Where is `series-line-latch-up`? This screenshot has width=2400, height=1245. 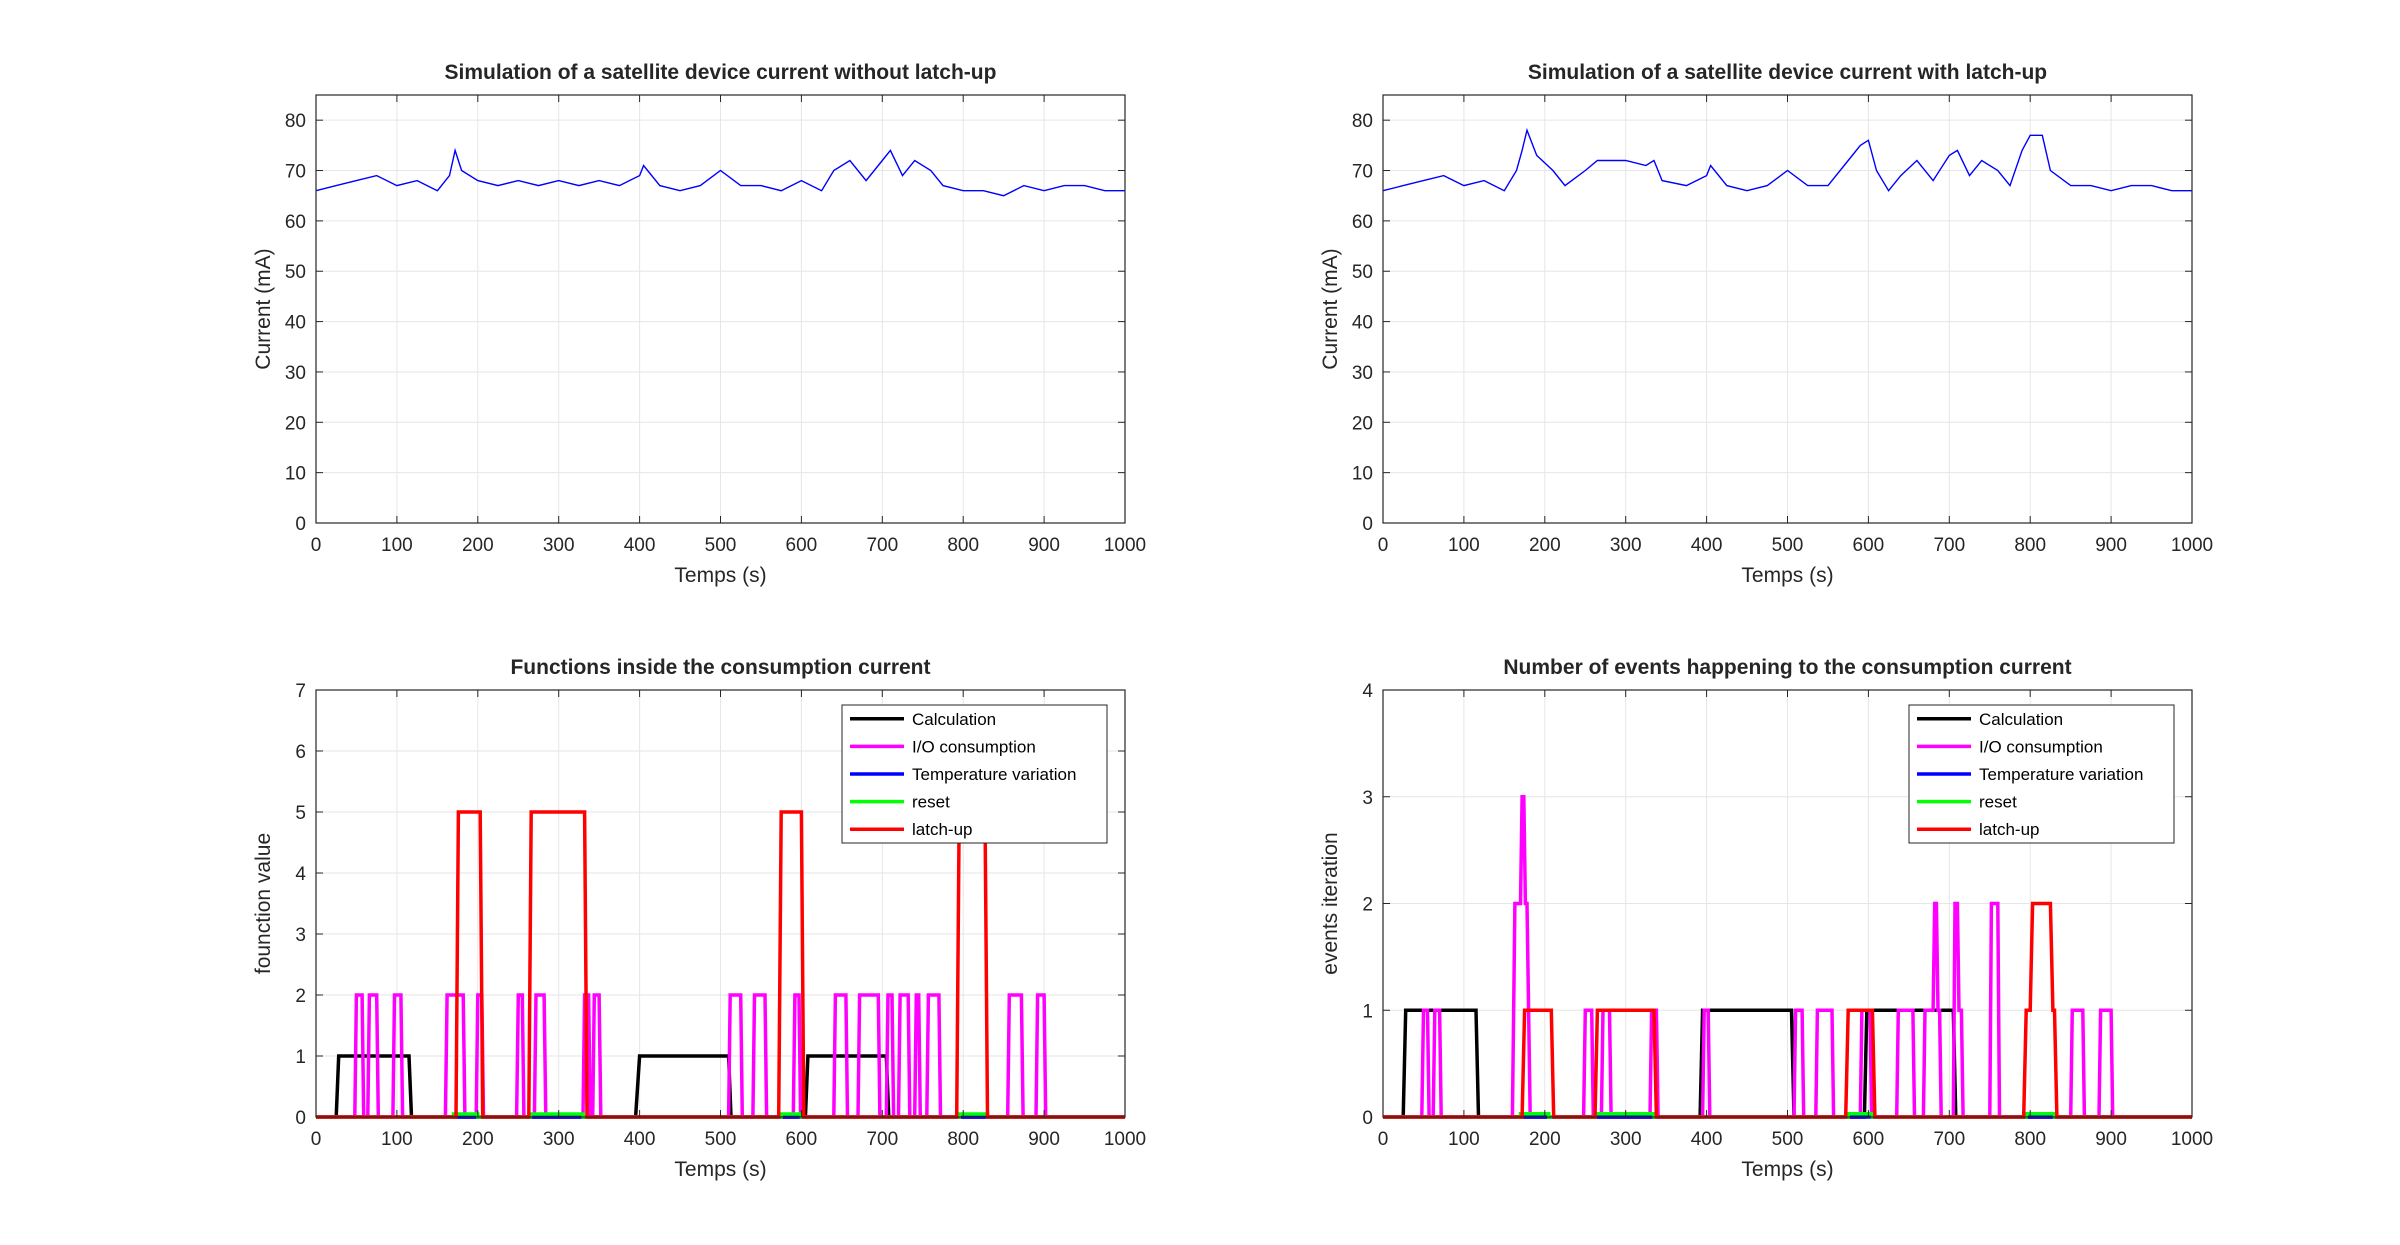 series-line-latch-up is located at coordinates (1787, 1010).